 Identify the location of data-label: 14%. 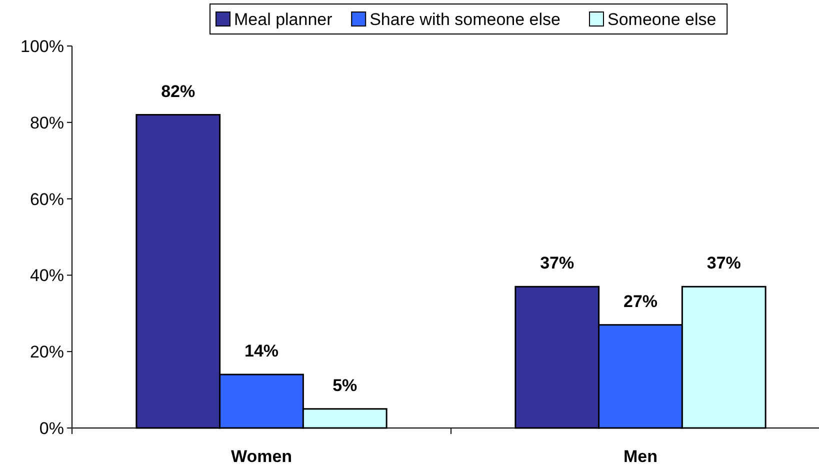
(261, 351).